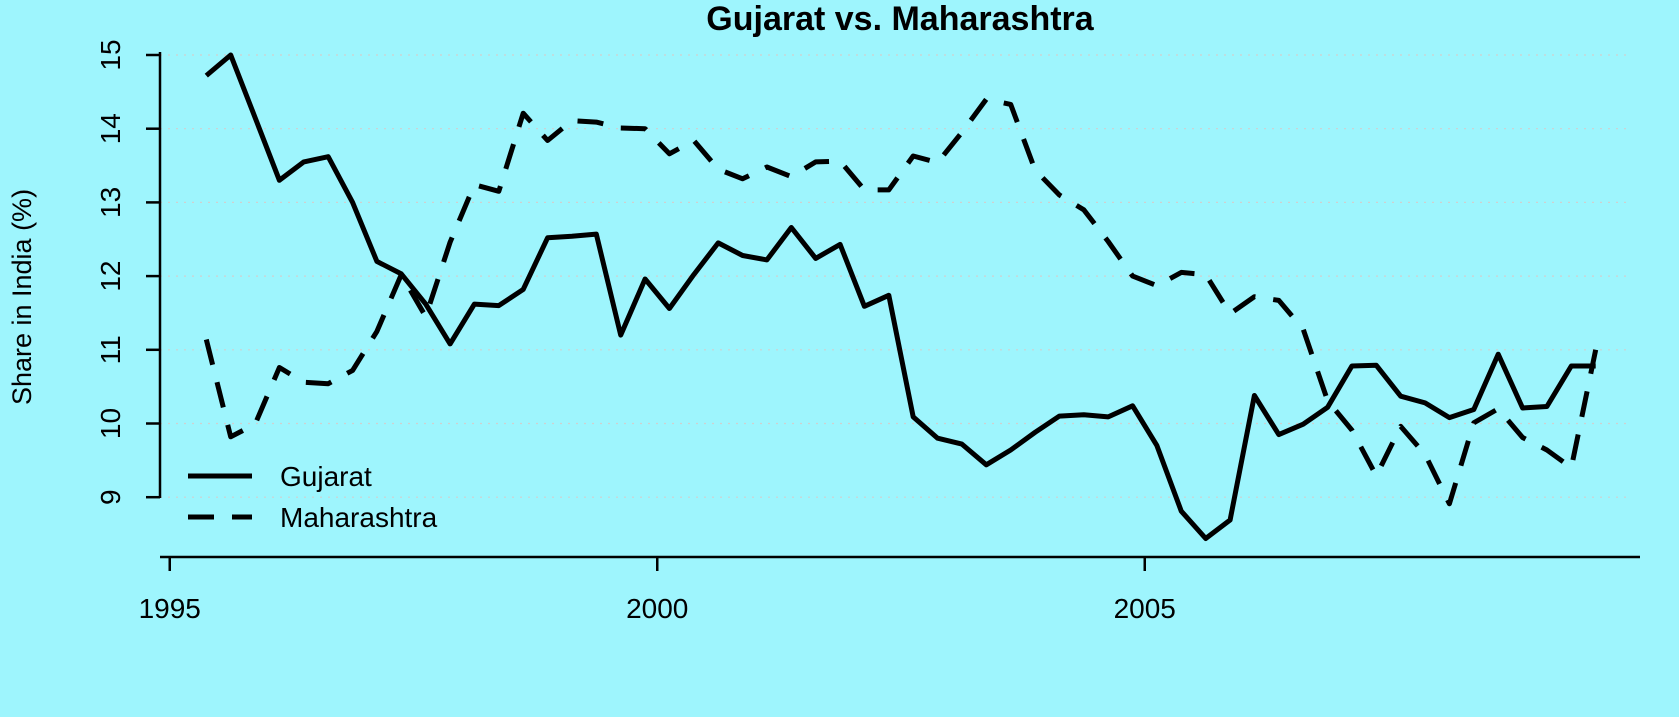  Describe the element at coordinates (657, 608) in the screenshot. I see `x-tick-label: 2000` at that location.